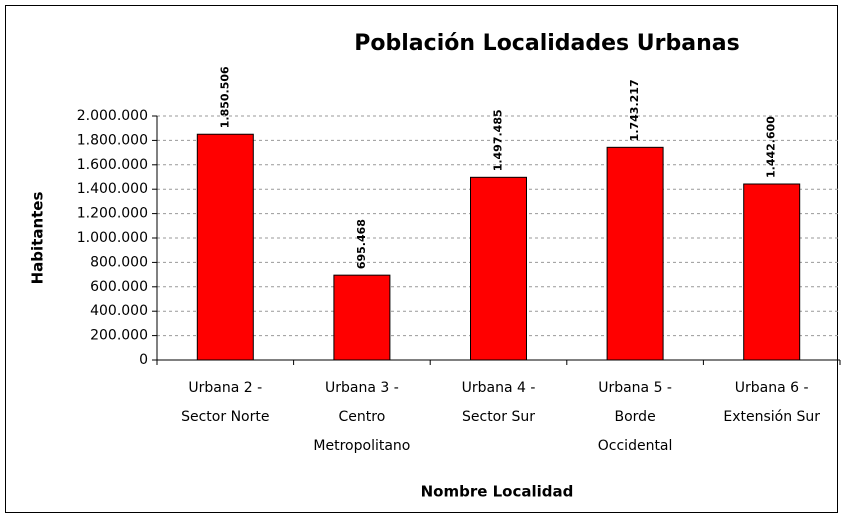  I want to click on y-axis-title: Habitantes, so click(38, 238).